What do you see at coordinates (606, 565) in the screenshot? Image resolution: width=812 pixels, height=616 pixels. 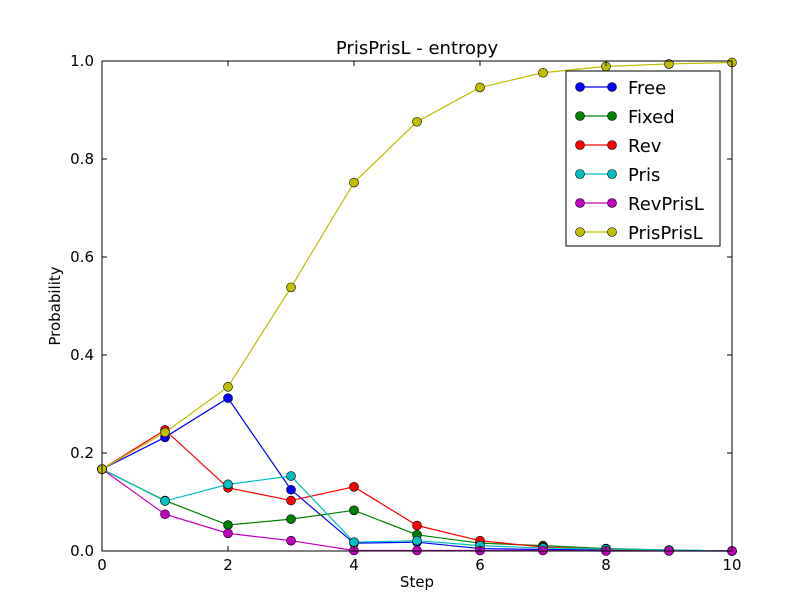 I see `x-tick-label: 8` at bounding box center [606, 565].